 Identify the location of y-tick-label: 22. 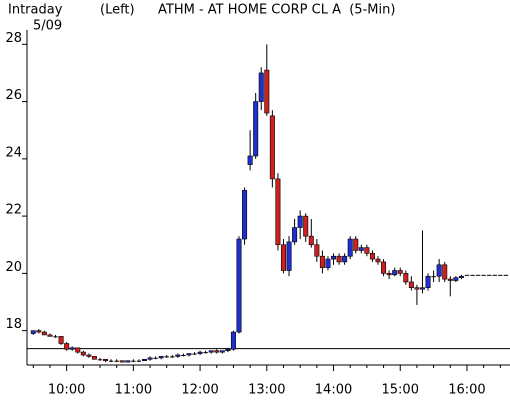
(13, 210).